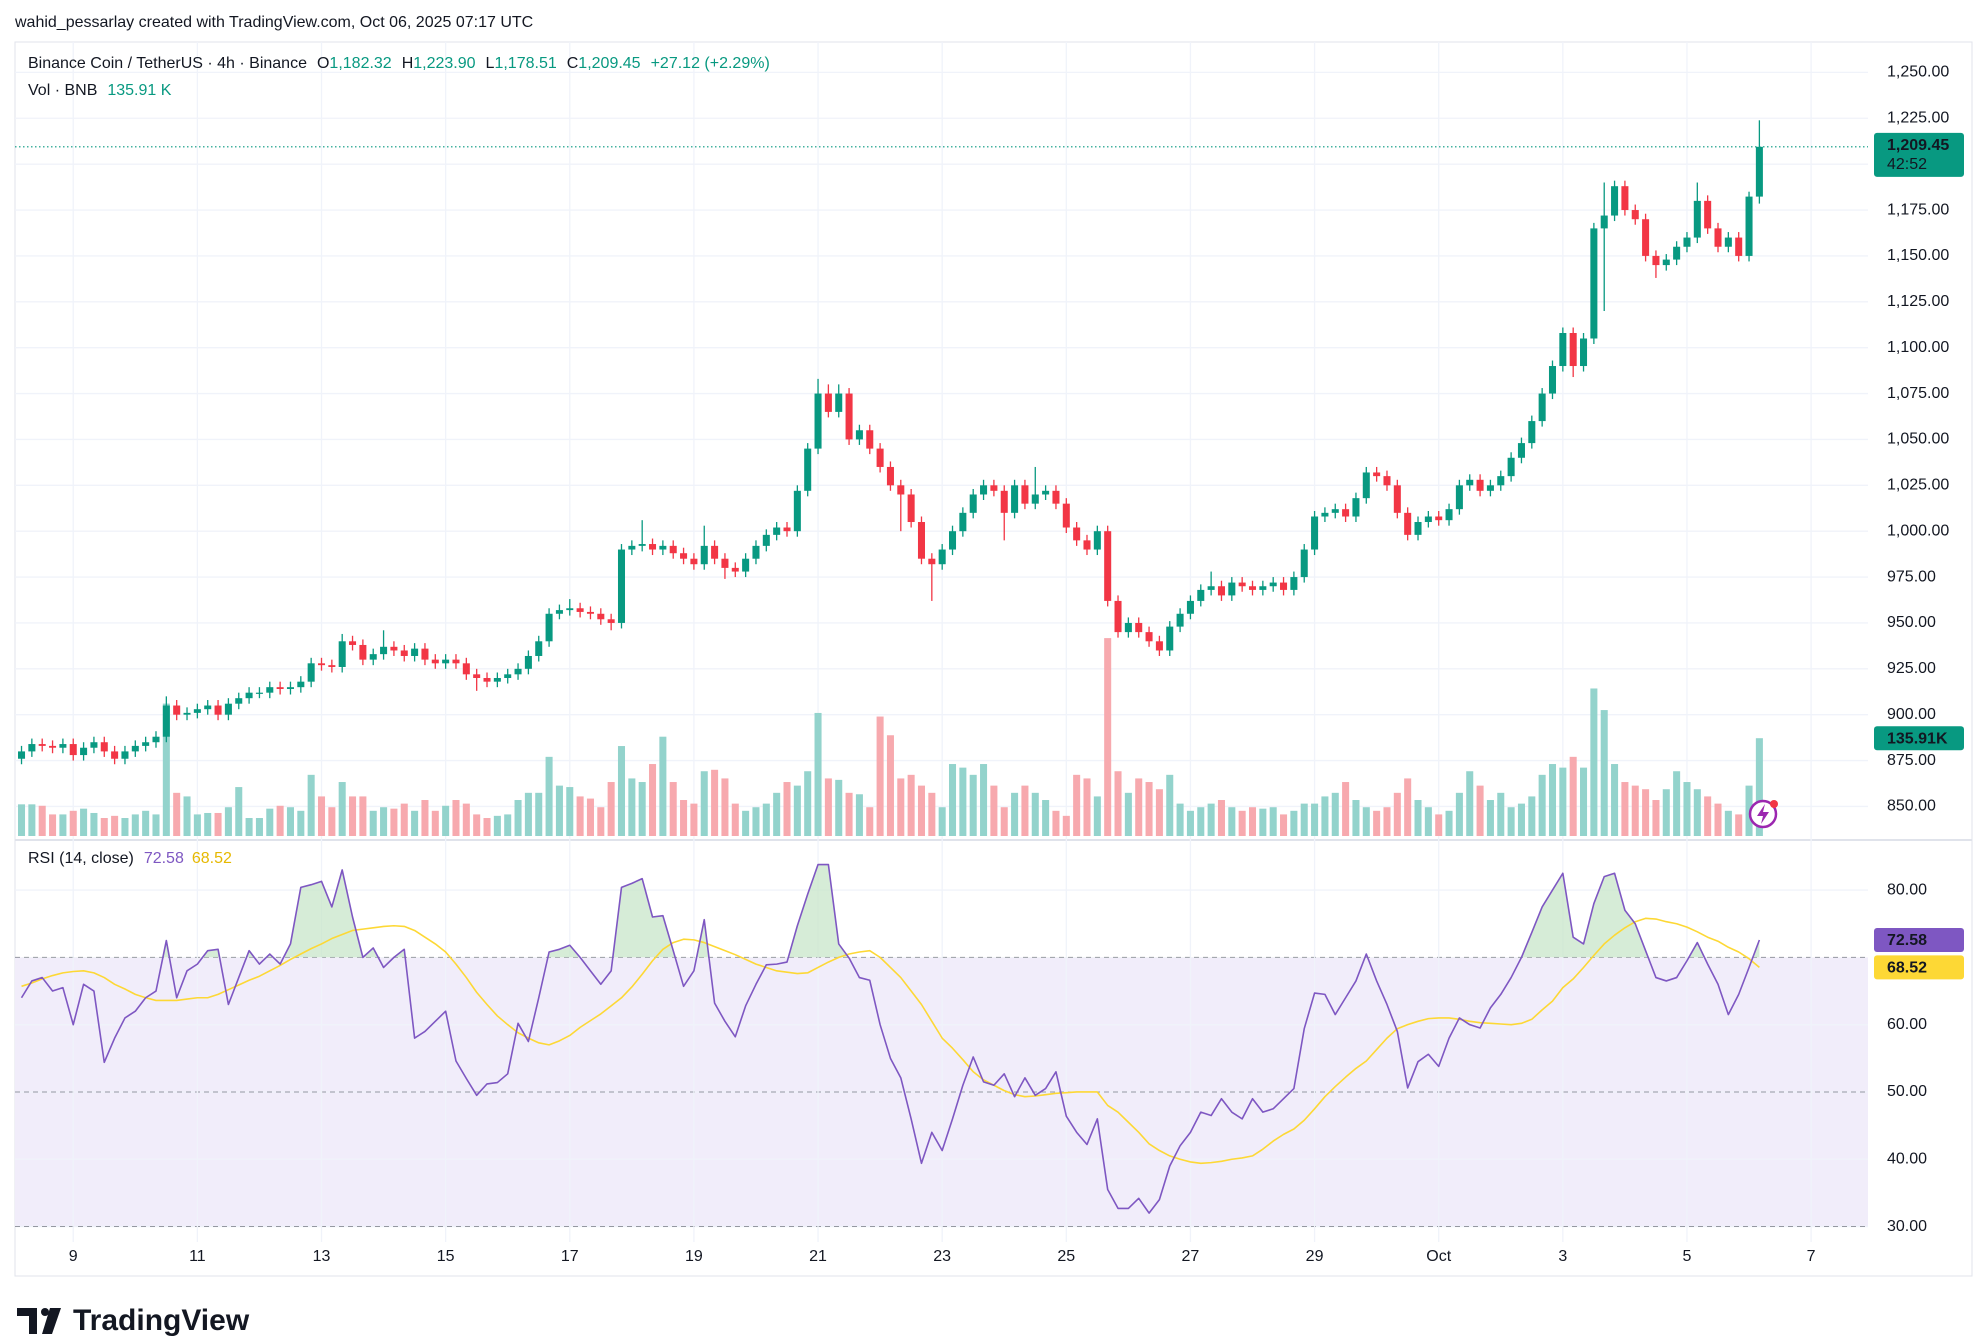 The image size is (1982, 1344). Describe the element at coordinates (1918, 255) in the screenshot. I see `y-tick-label: 1,150.00` at that location.